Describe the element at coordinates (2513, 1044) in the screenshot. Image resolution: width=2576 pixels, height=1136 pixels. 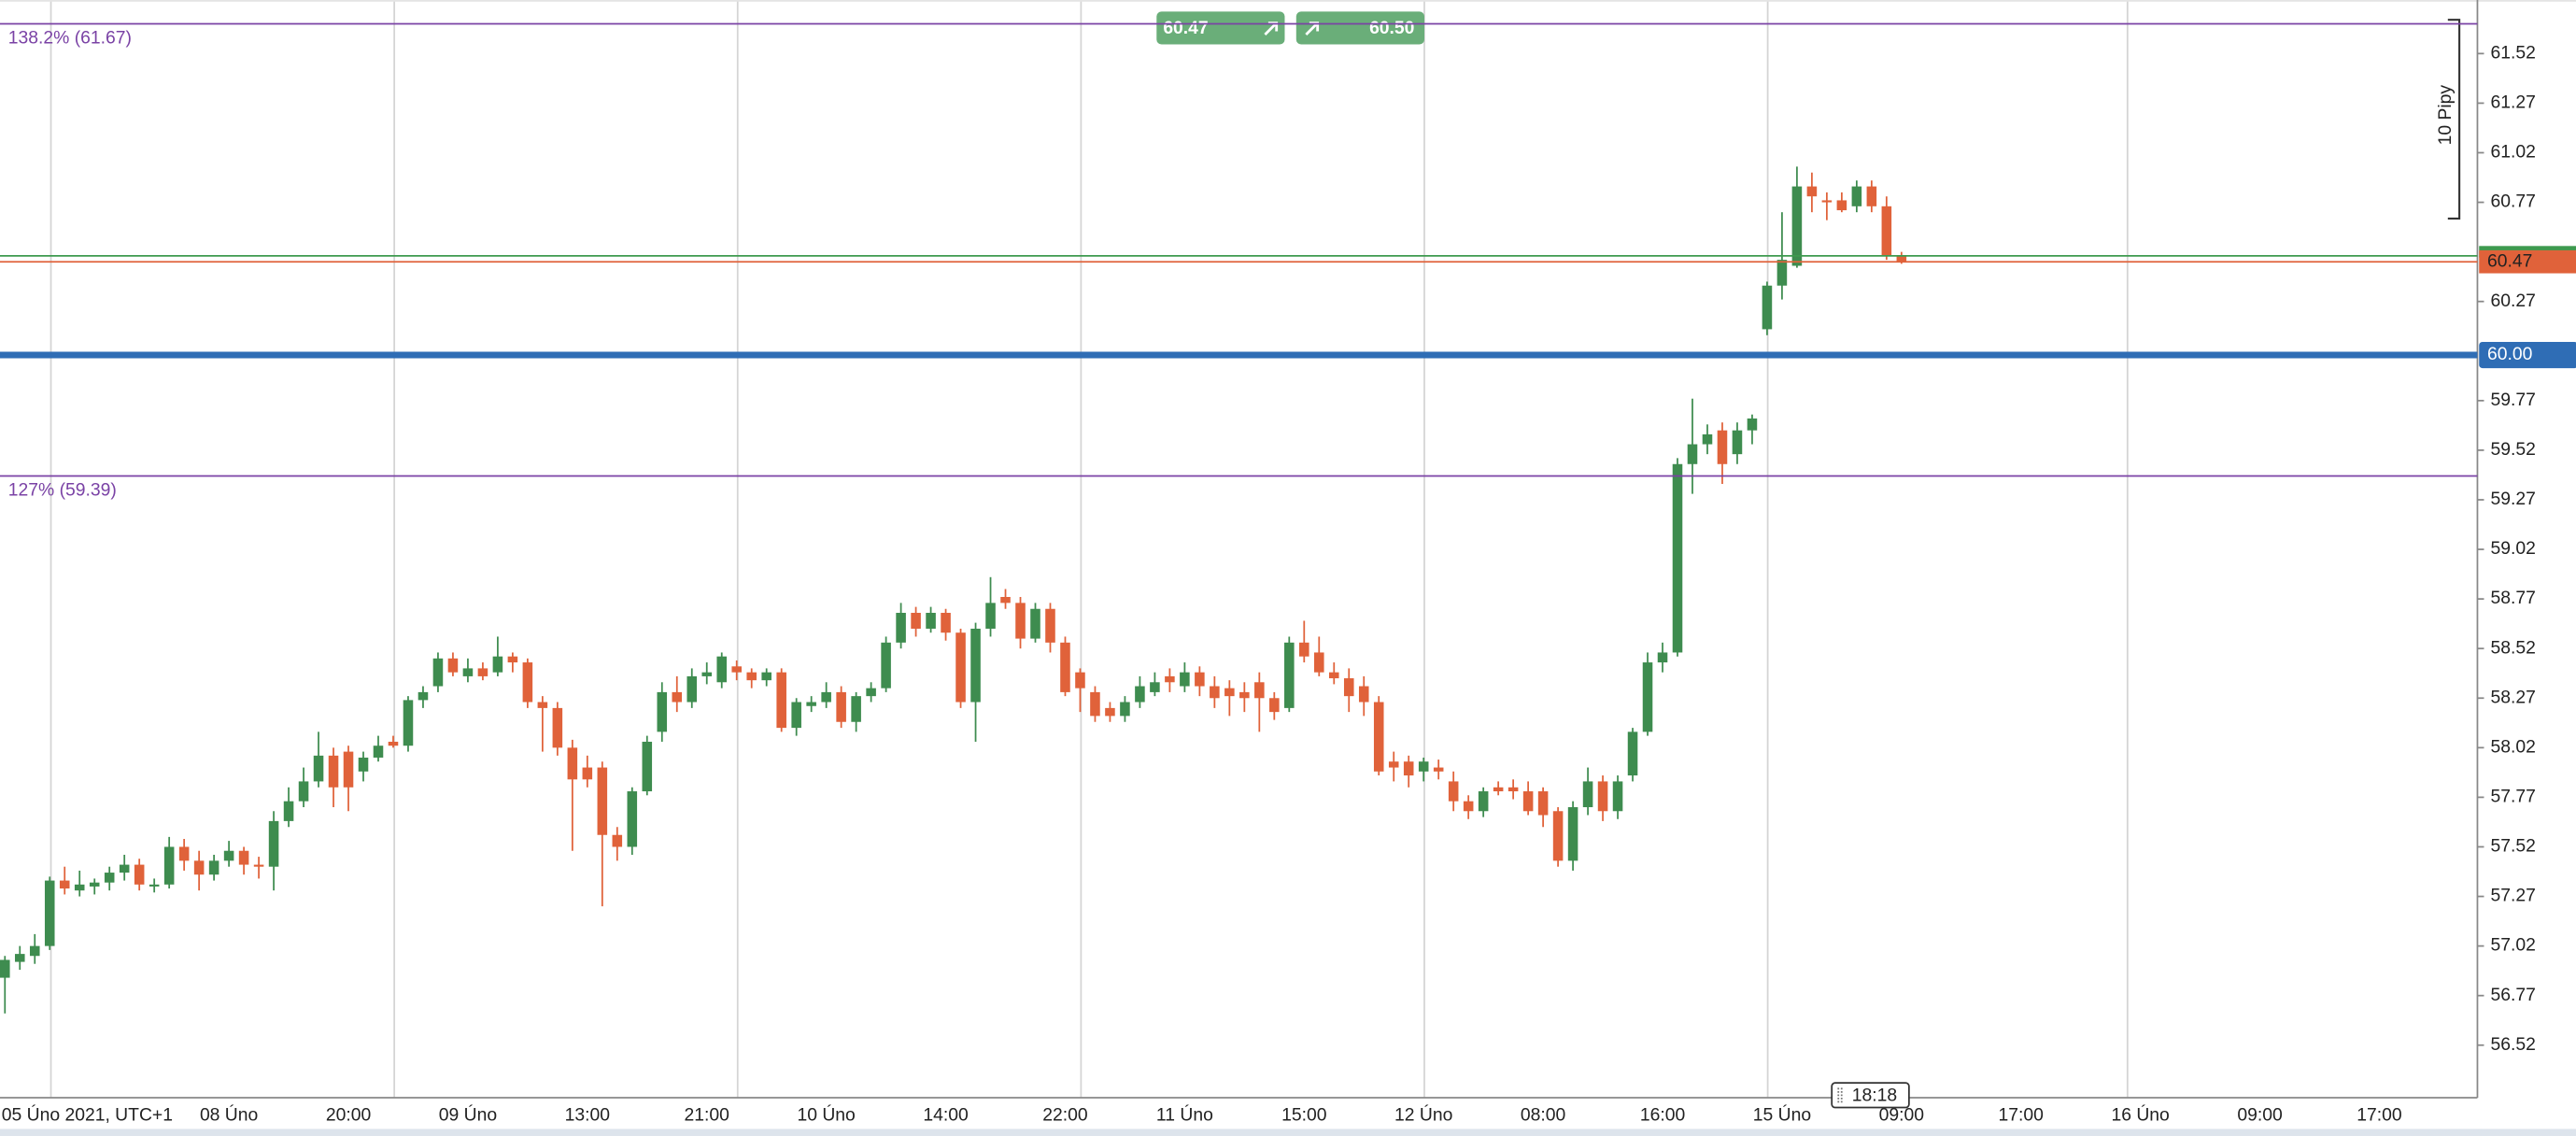
I see `y-tick-label: 56.52` at that location.